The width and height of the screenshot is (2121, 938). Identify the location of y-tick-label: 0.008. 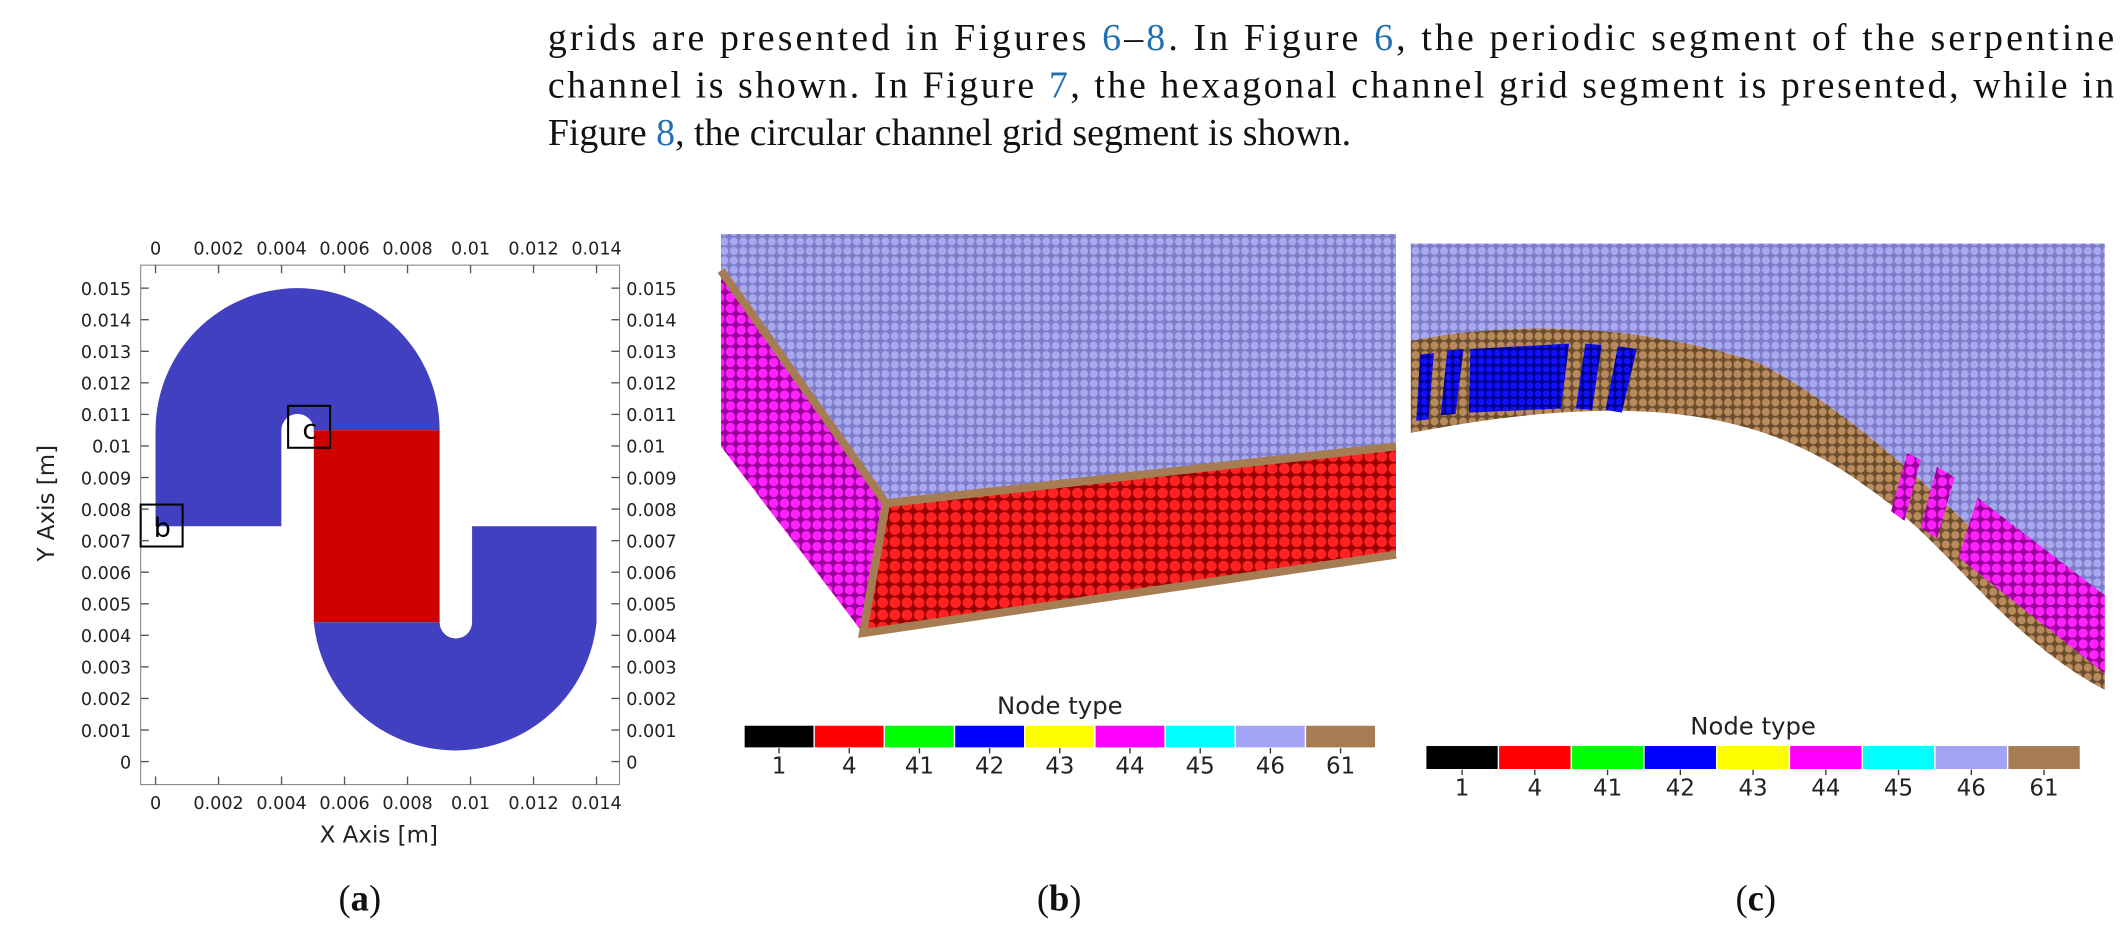
(651, 511).